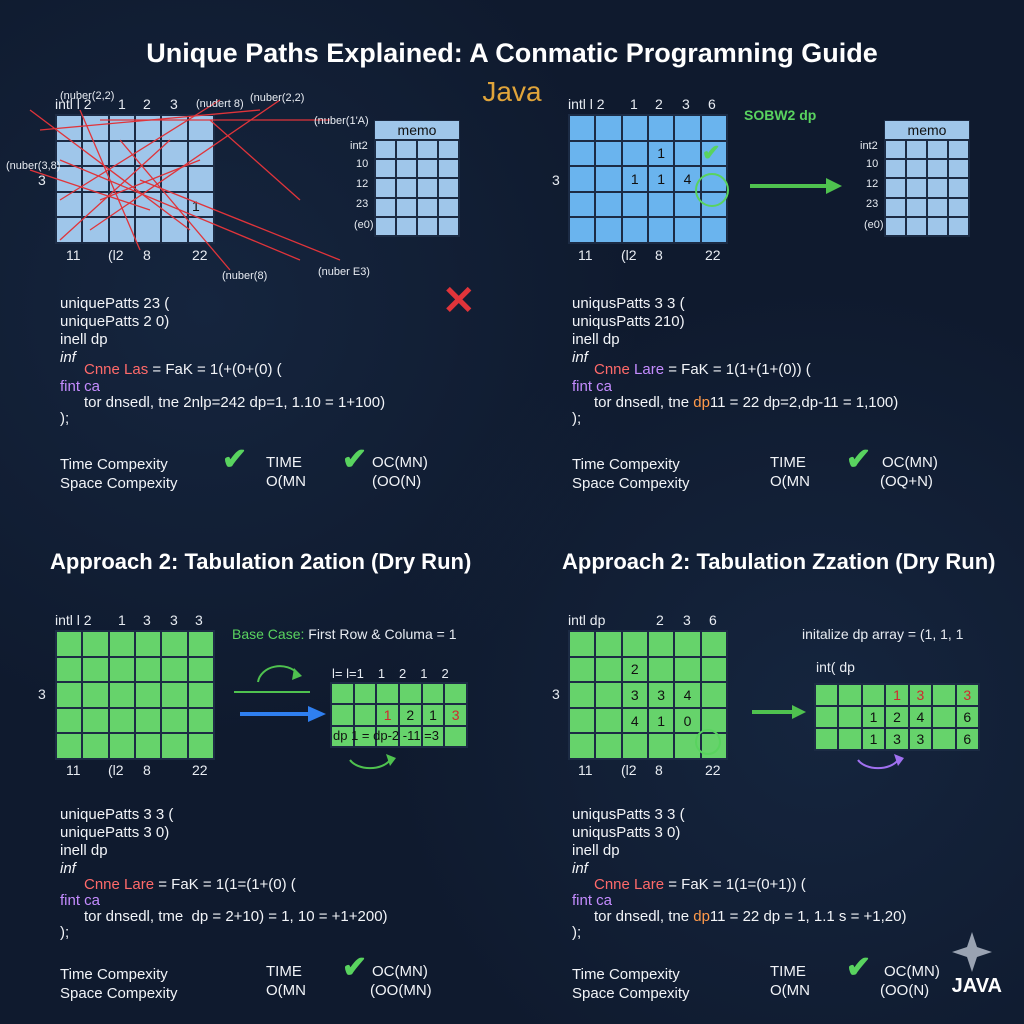 The width and height of the screenshot is (1024, 1024). Describe the element at coordinates (65, 932) in the screenshot. I see `bl-code-line: );` at that location.